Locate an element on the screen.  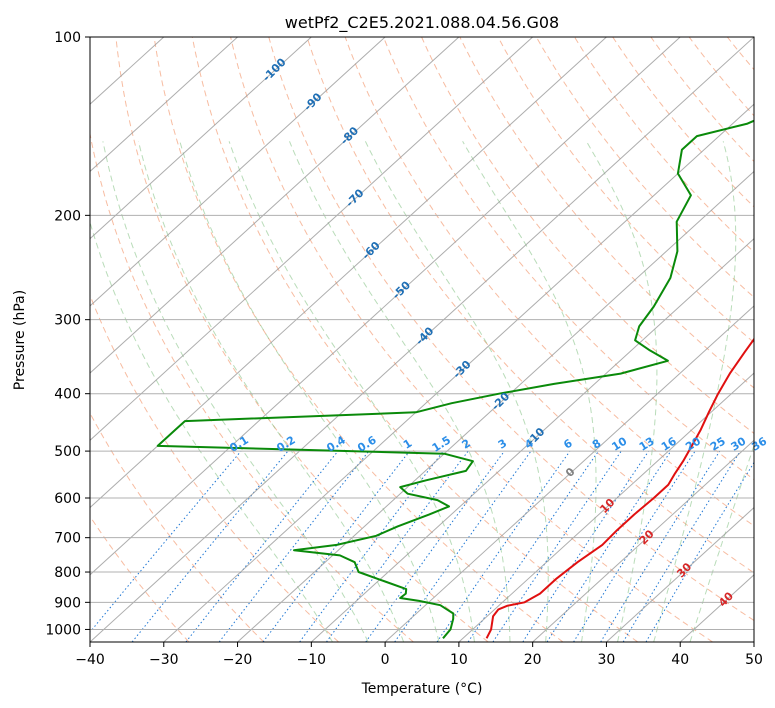
y-axis: 100 200 300 400 500 600 700 800 900 1000 is located at coordinates (67, 334).